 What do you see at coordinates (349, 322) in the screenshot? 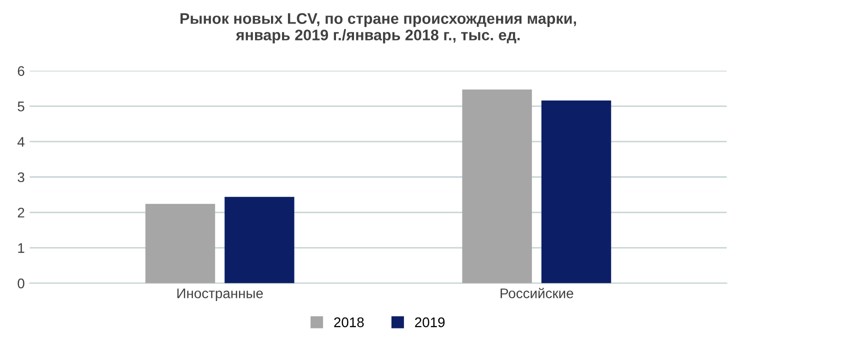
I see `legend-label: 2018` at bounding box center [349, 322].